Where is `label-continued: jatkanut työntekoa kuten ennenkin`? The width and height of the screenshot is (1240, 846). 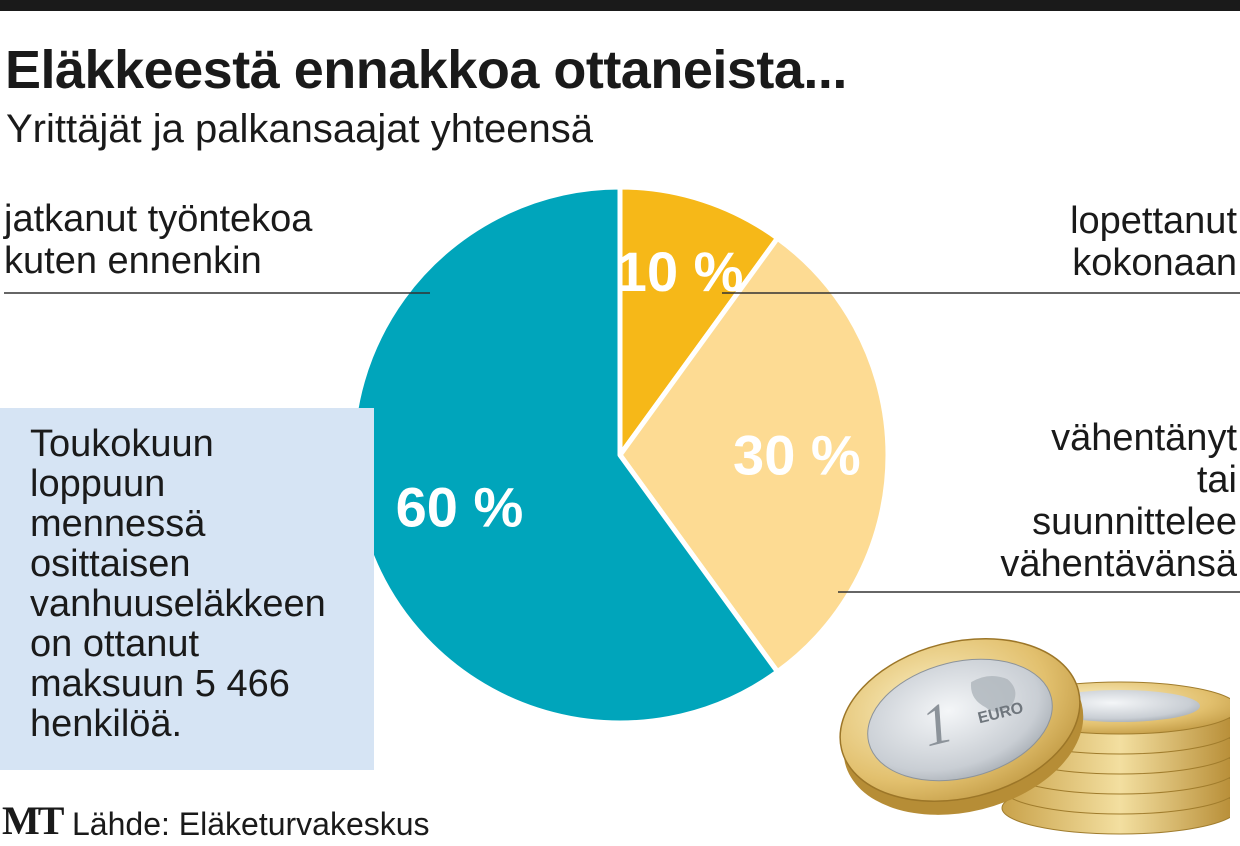 label-continued: jatkanut työntekoa kuten ennenkin is located at coordinates (158, 240).